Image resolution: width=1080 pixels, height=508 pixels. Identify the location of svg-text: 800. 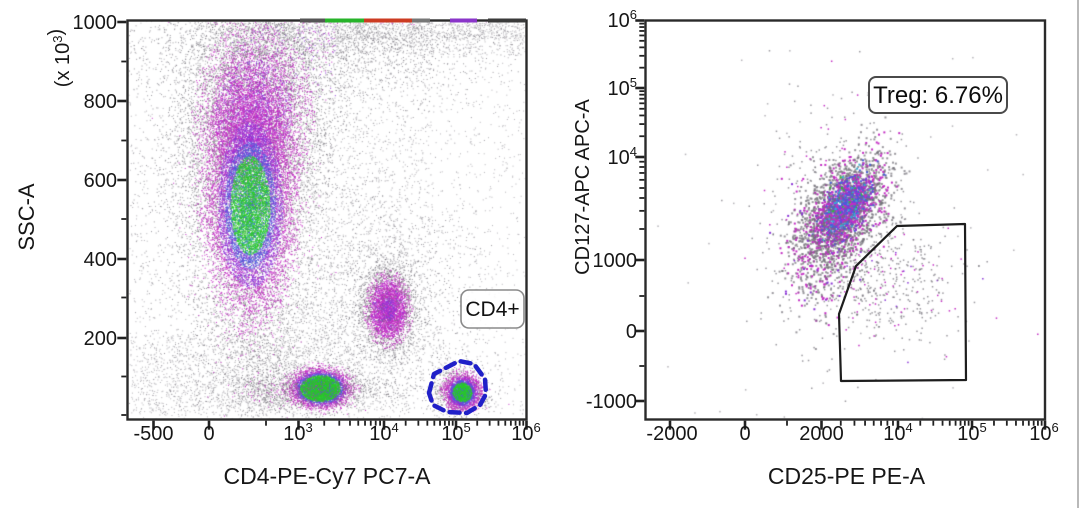
(100, 102).